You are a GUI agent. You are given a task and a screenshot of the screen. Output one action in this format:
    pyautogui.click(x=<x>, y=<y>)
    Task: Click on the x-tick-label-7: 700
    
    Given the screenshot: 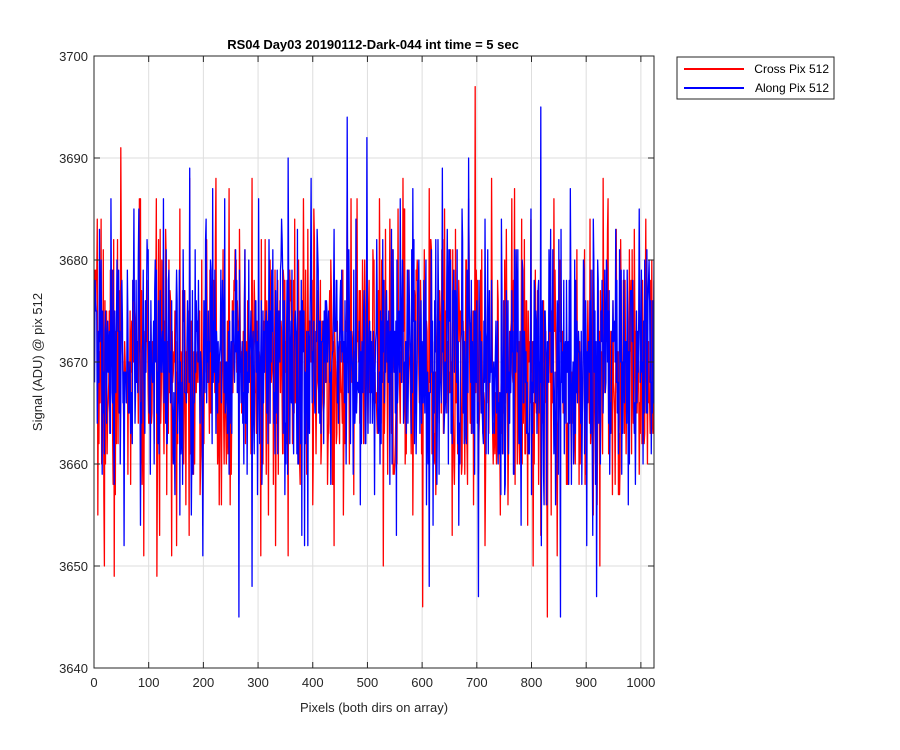 What is the action you would take?
    pyautogui.click(x=477, y=682)
    